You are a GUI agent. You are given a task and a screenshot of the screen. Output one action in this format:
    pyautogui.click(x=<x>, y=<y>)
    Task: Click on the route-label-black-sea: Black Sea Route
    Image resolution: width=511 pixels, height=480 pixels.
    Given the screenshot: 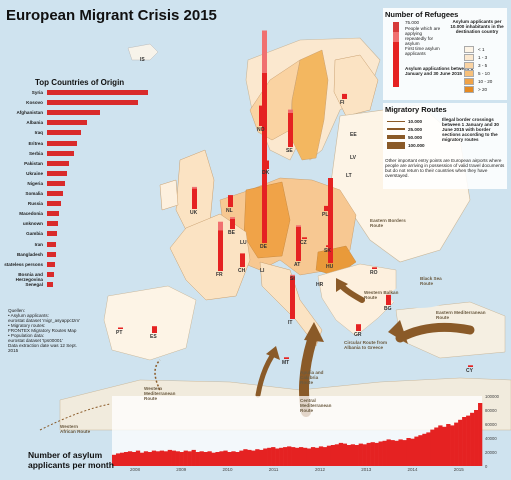 What is the action you would take?
    pyautogui.click(x=431, y=281)
    